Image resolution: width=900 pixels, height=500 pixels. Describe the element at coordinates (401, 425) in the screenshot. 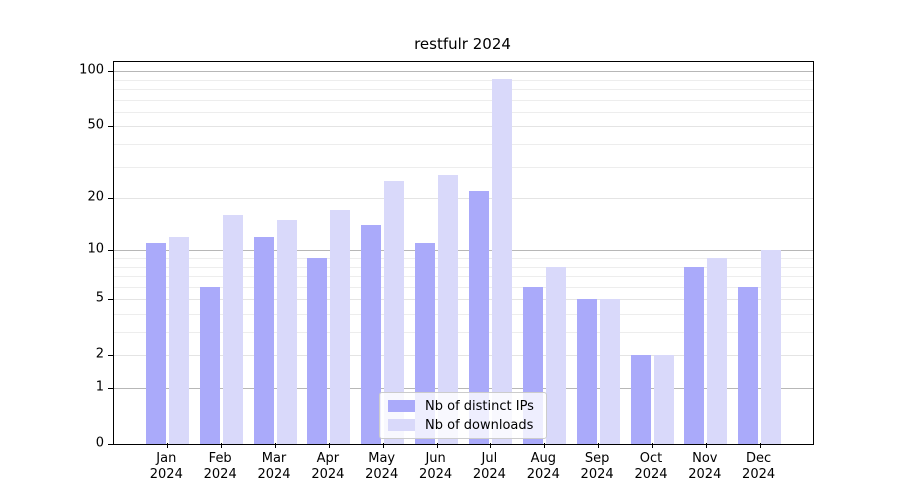

I see `legend-swatch-downloads-icon` at that location.